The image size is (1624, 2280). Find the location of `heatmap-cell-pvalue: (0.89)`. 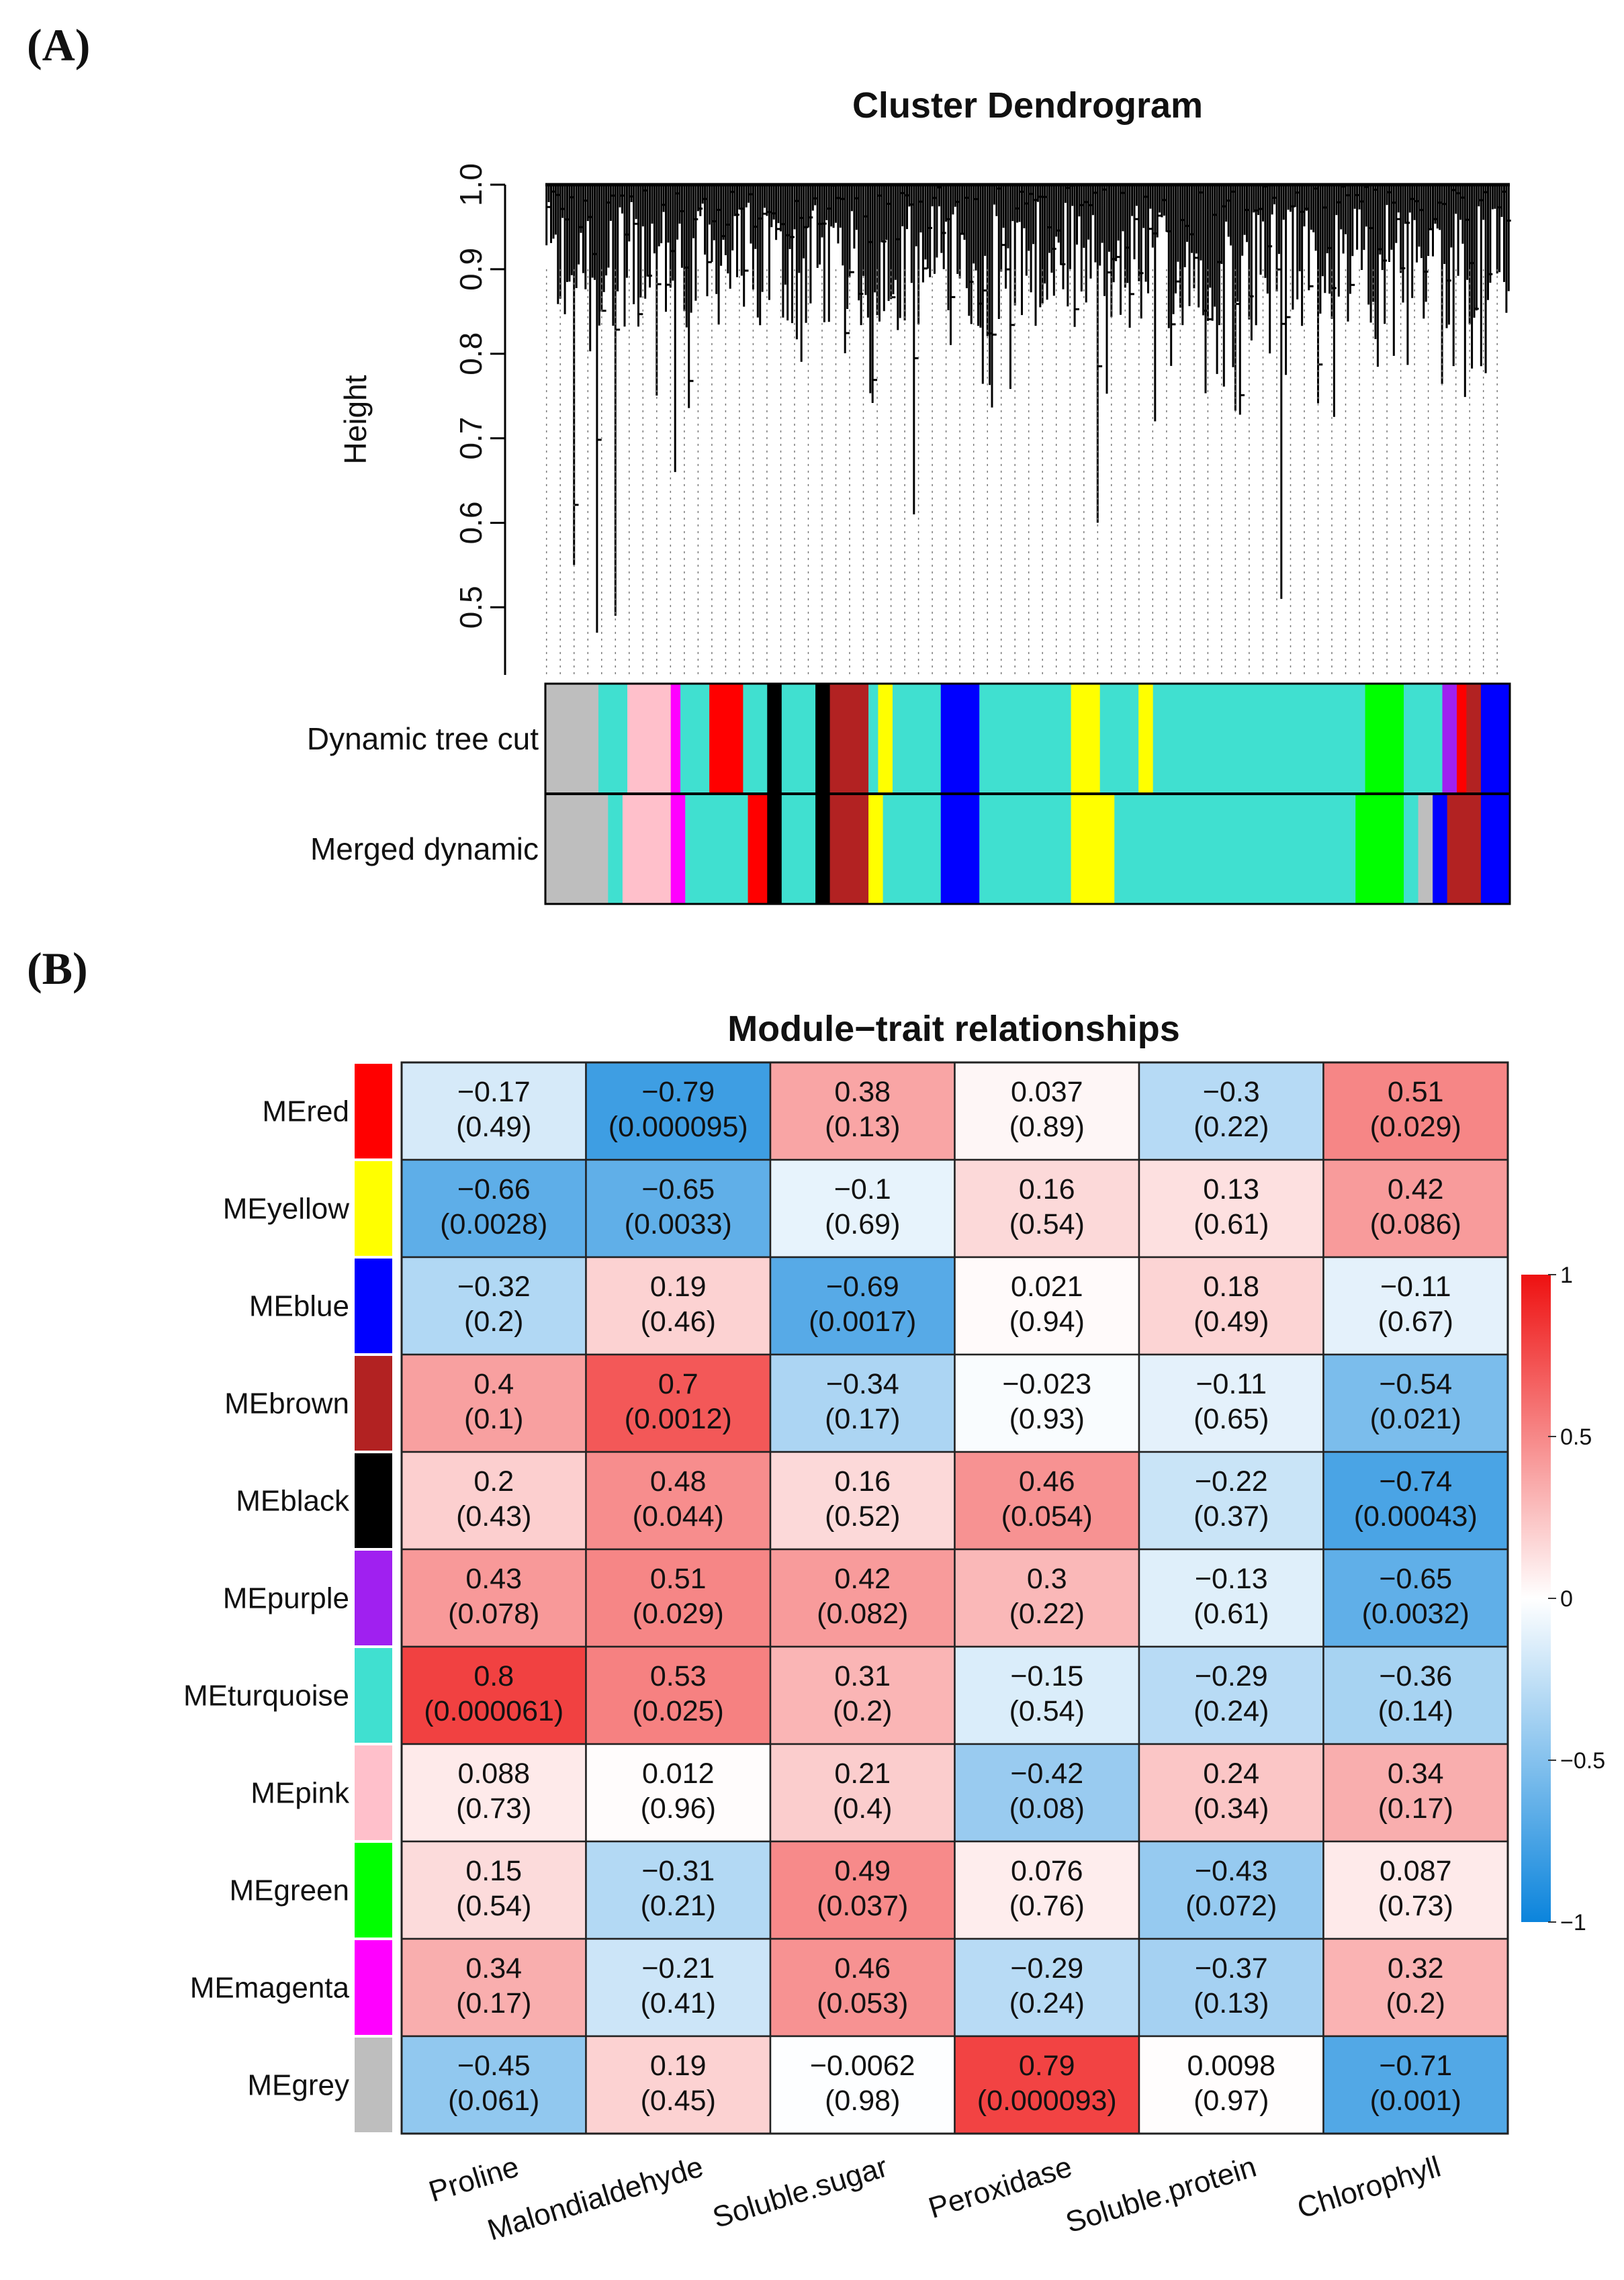

heatmap-cell-pvalue: (0.89) is located at coordinates (1047, 1127).